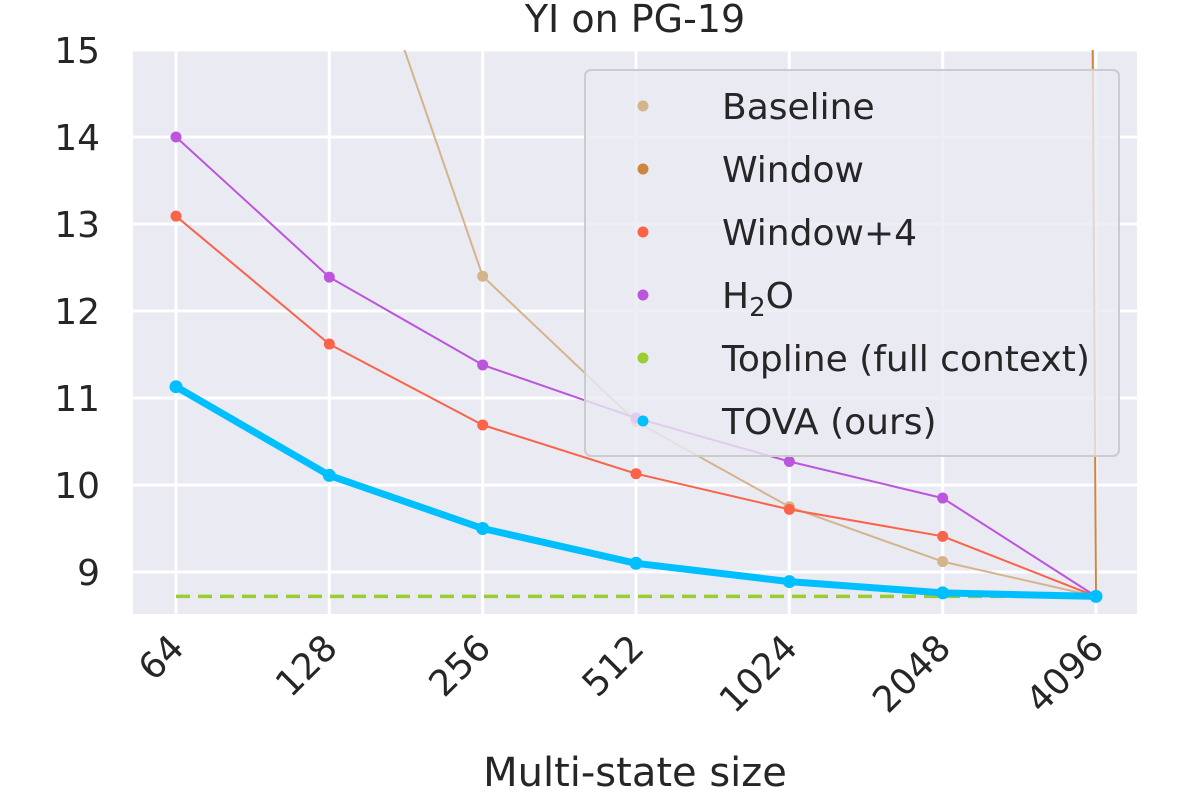 The width and height of the screenshot is (1196, 799). I want to click on y-tick-label: 9, so click(88, 573).